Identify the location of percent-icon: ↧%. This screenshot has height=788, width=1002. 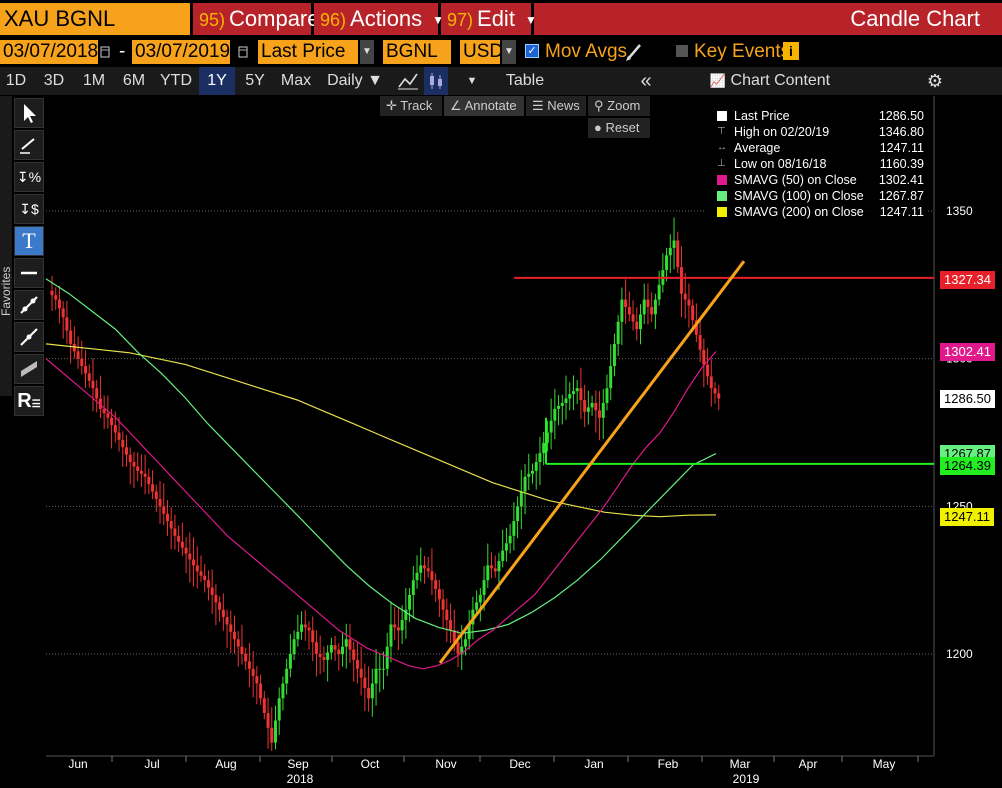
(29, 177).